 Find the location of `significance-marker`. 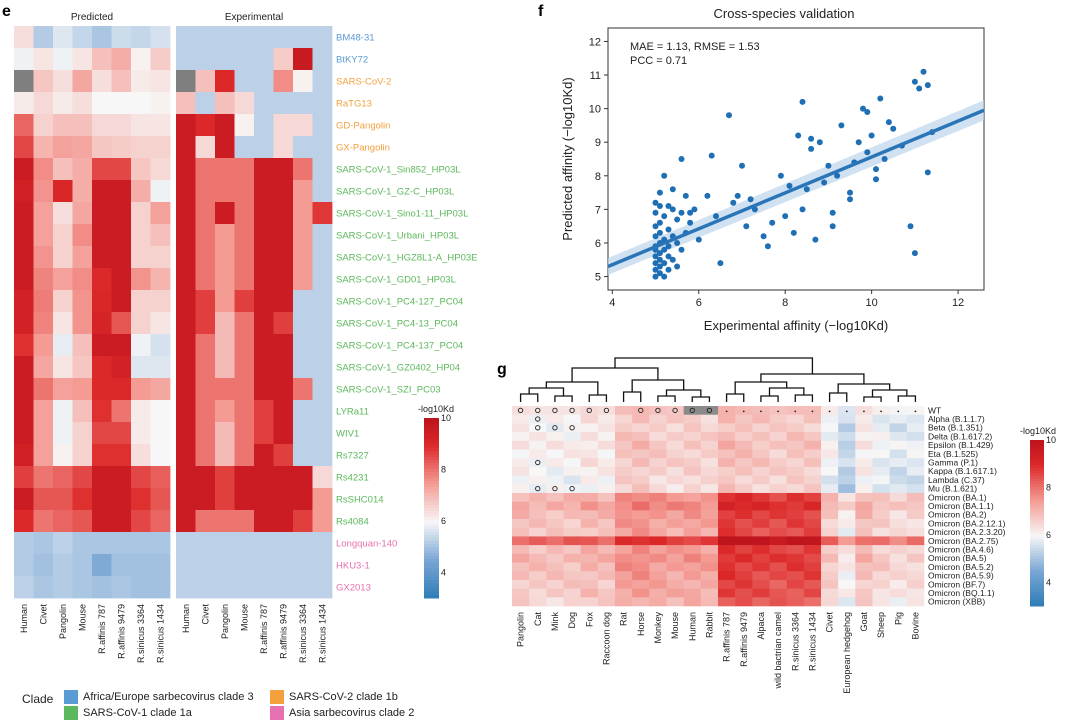

significance-marker is located at coordinates (709, 410).